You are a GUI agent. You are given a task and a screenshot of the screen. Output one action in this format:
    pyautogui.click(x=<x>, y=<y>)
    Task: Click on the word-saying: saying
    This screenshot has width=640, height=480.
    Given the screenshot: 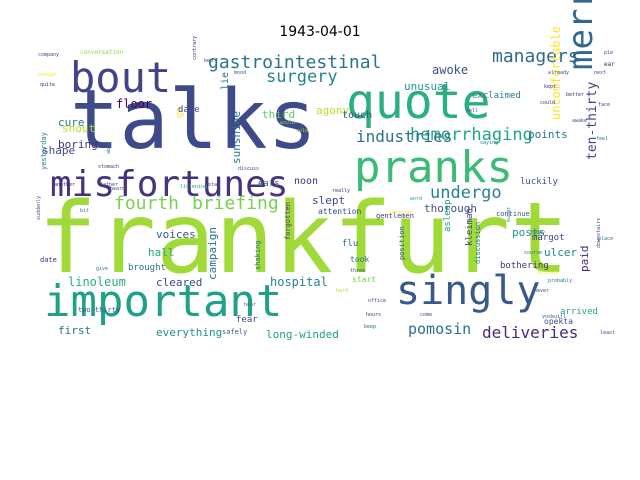 What is the action you would take?
    pyautogui.click(x=489, y=143)
    